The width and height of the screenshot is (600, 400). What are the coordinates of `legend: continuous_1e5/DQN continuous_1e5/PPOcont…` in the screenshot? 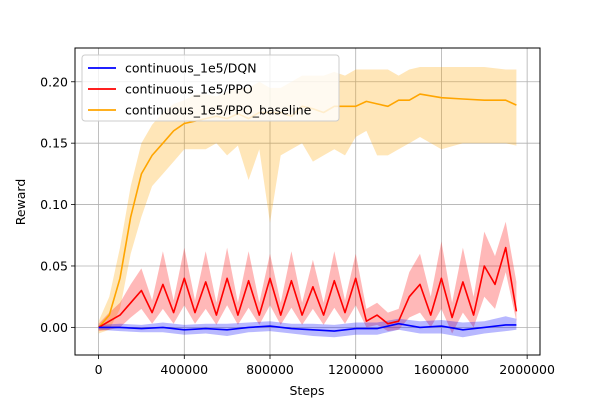 It's located at (210, 88).